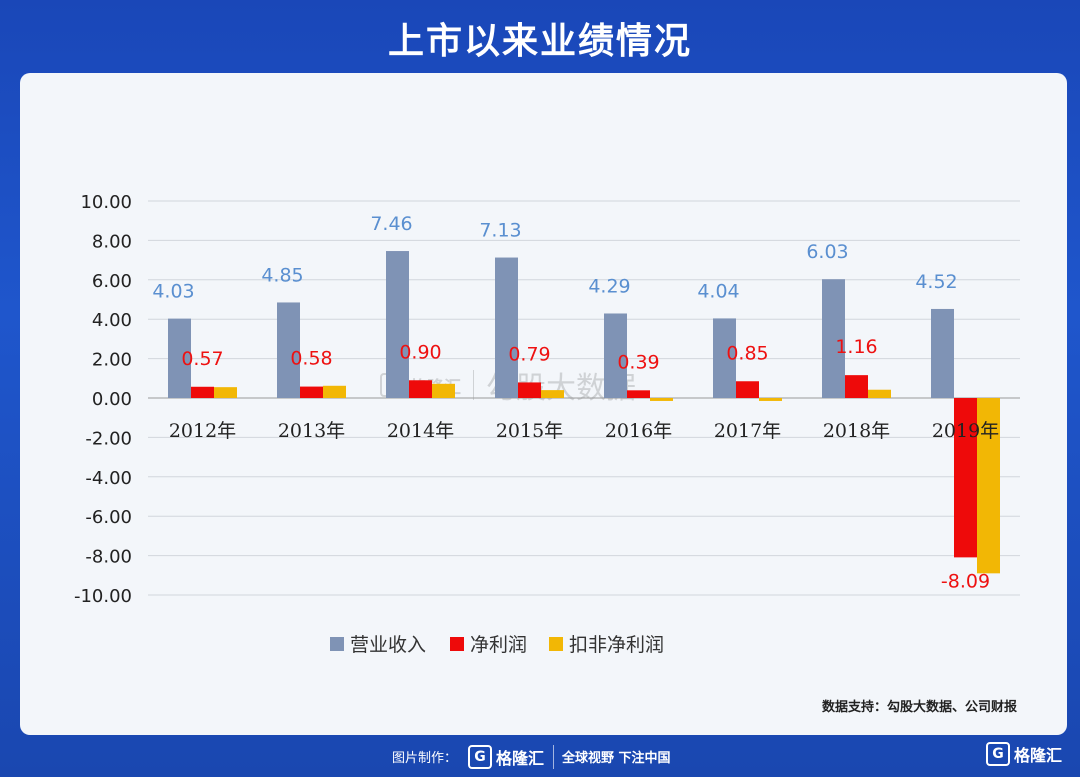 The height and width of the screenshot is (777, 1080). I want to click on footer-brand: 格隆汇, so click(520, 758).